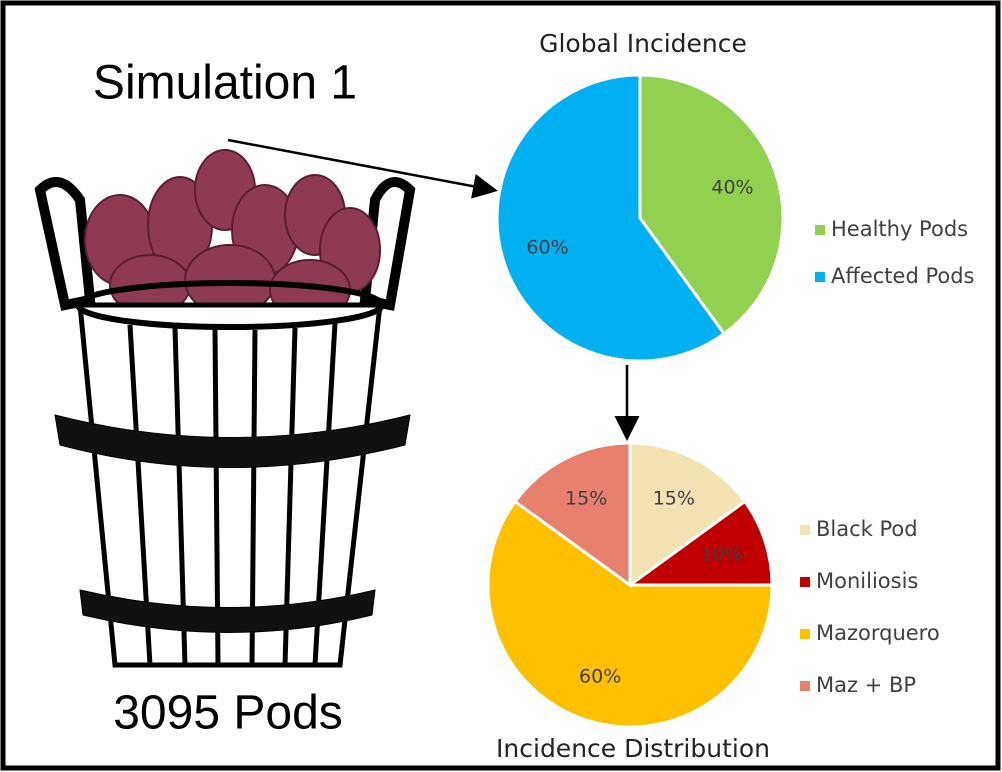 This screenshot has height=772, width=1002. Describe the element at coordinates (867, 581) in the screenshot. I see `legend-label: Moniliosis` at that location.